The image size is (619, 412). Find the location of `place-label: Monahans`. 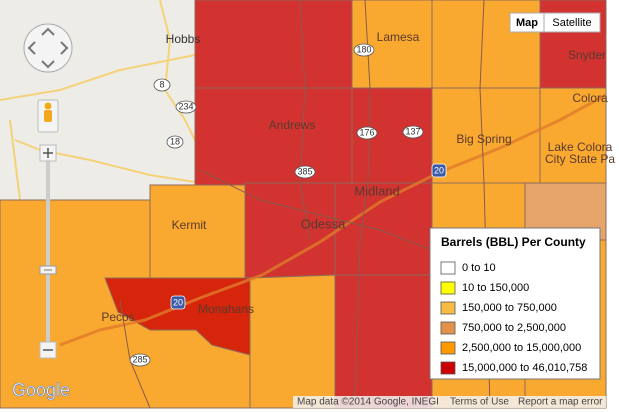

place-label: Monahans is located at coordinates (226, 309).